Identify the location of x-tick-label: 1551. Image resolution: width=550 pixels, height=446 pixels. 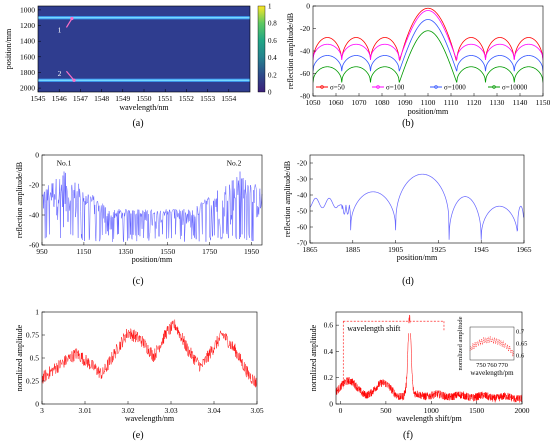
(165, 98).